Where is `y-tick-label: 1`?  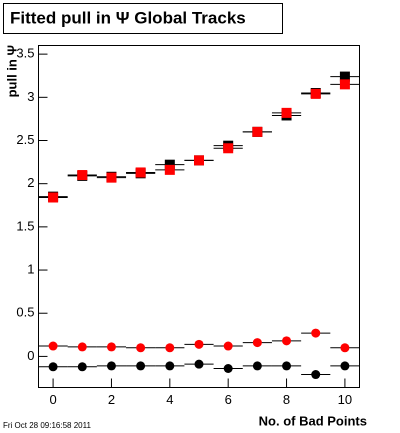
y-tick-label: 1 is located at coordinates (30, 268).